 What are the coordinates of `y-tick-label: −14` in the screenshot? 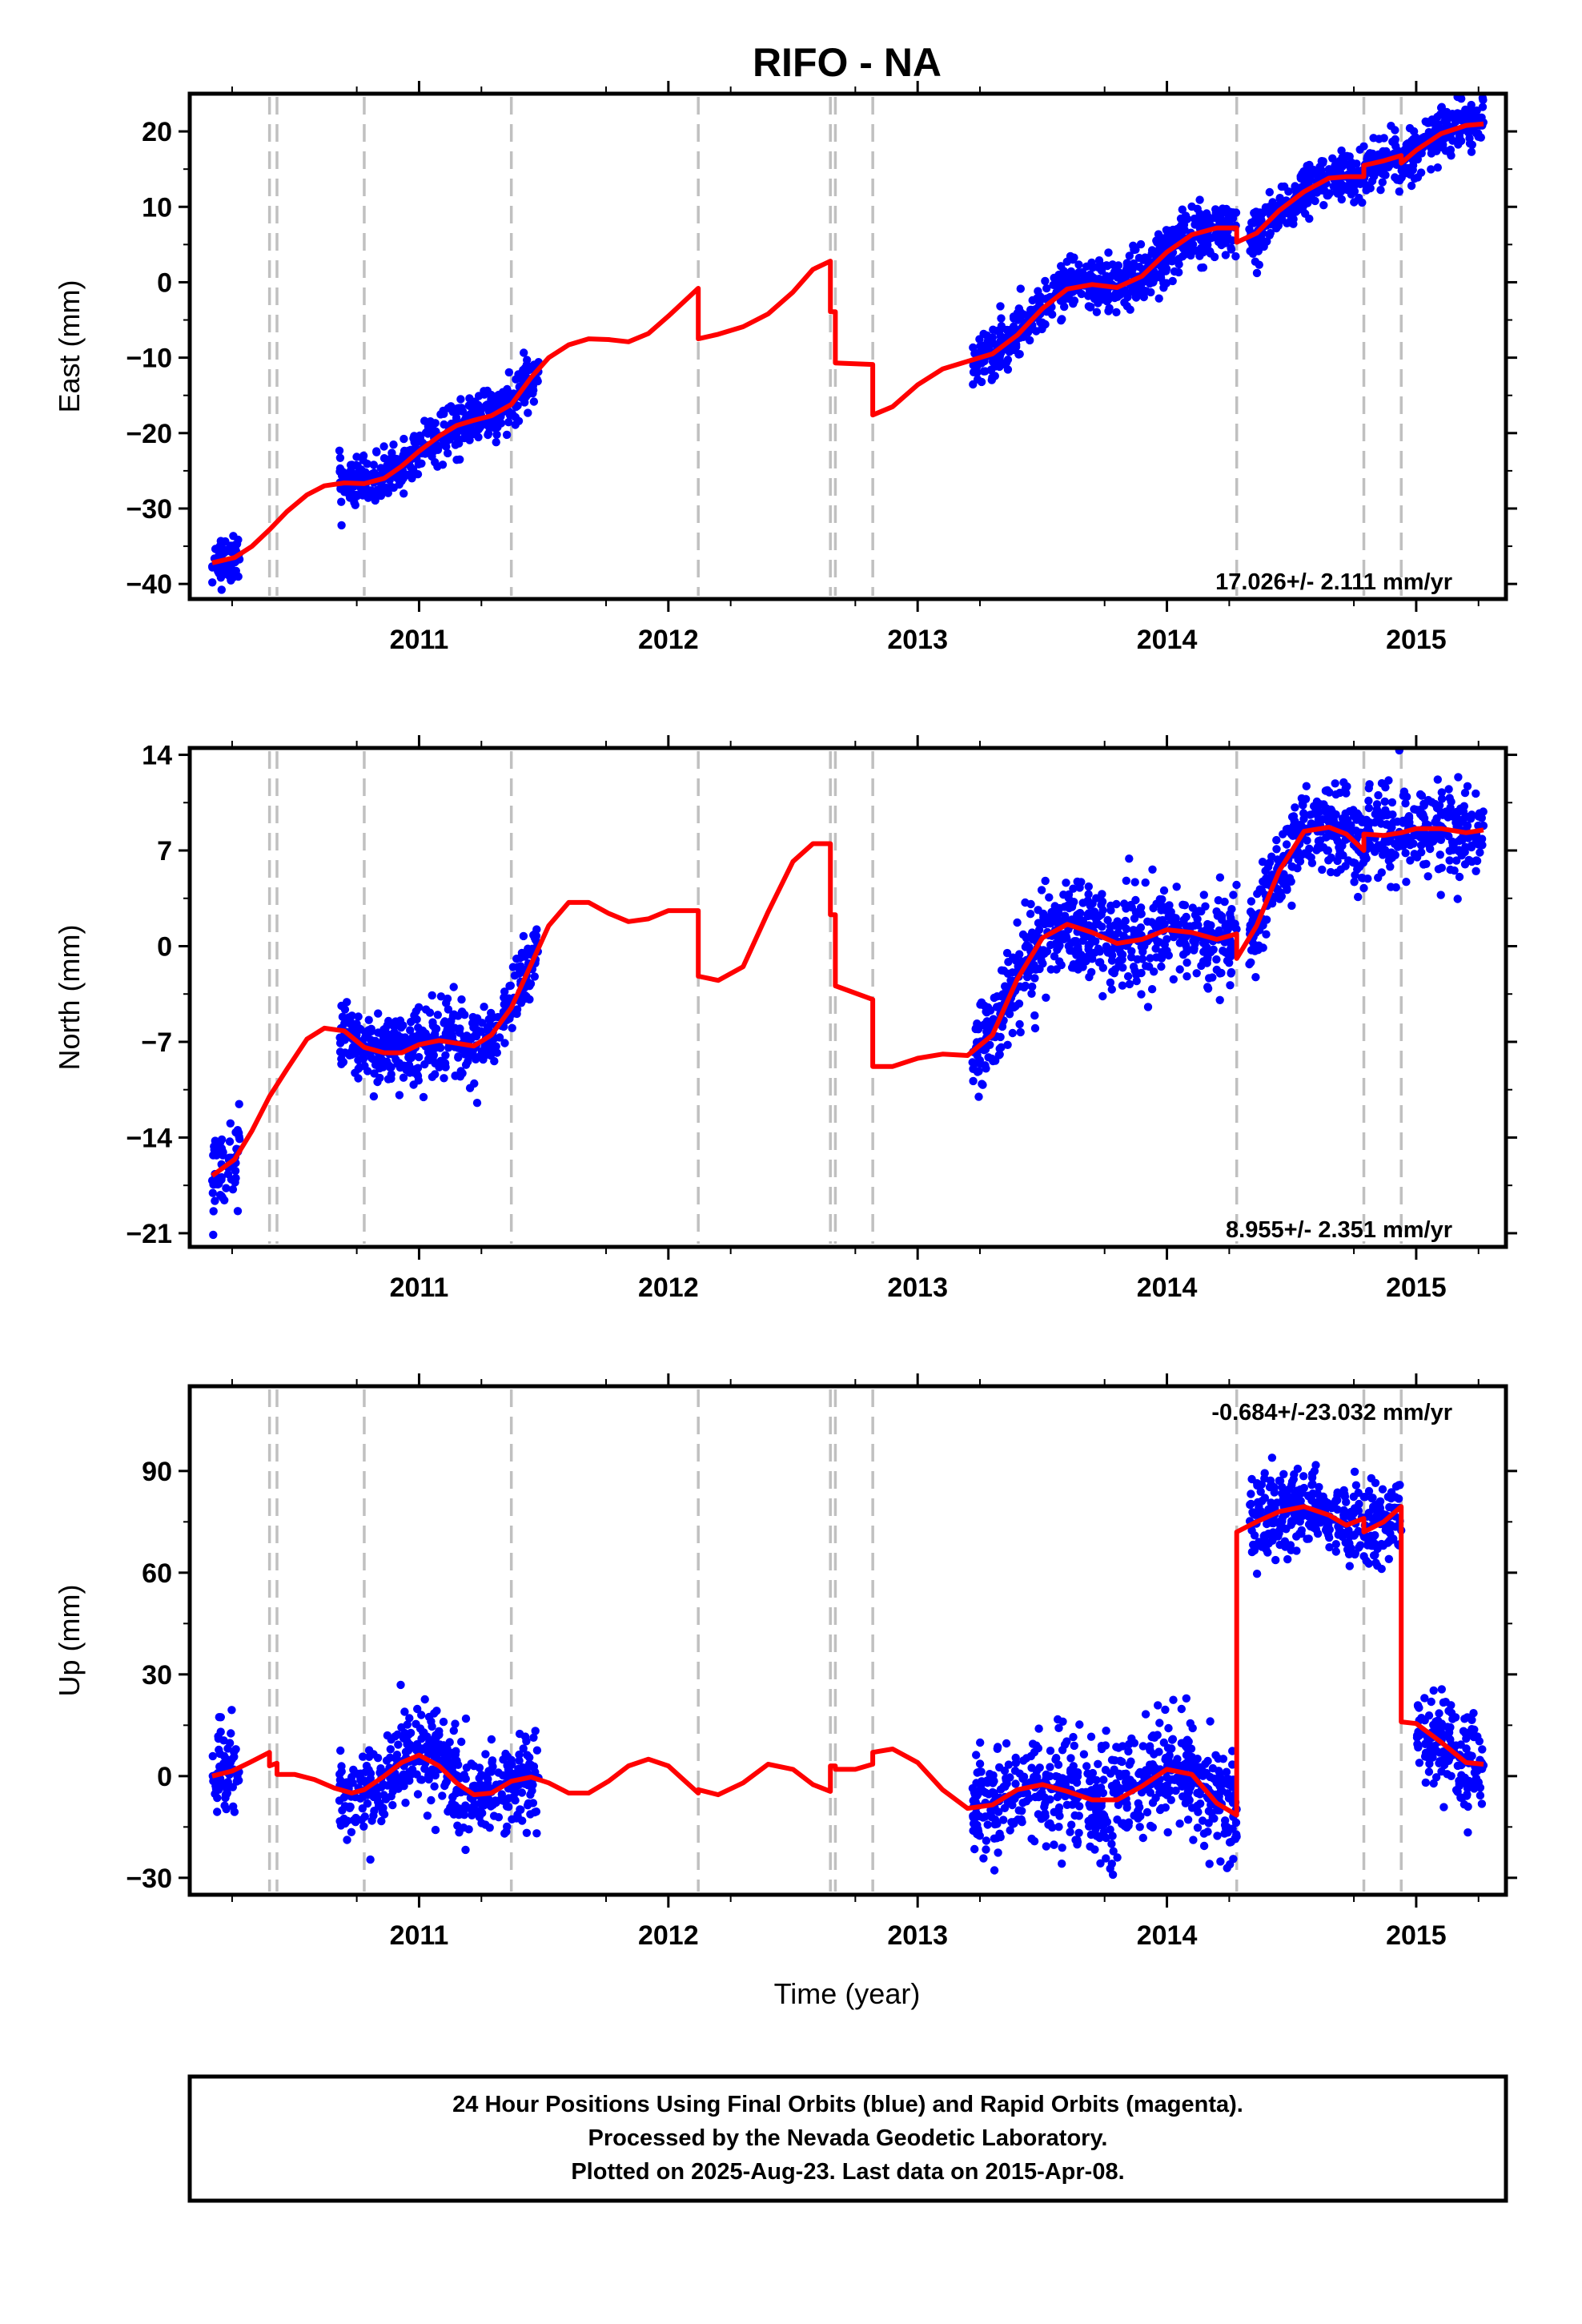 It's located at (149, 1138).